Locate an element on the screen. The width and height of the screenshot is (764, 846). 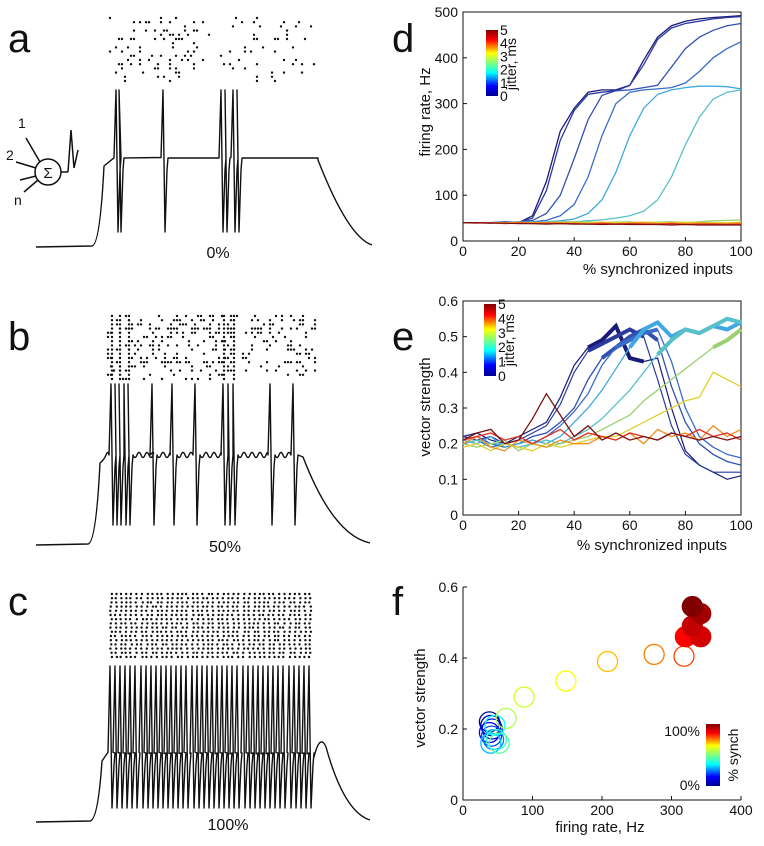
e-ytick-label: 0.3 is located at coordinates (449, 408).